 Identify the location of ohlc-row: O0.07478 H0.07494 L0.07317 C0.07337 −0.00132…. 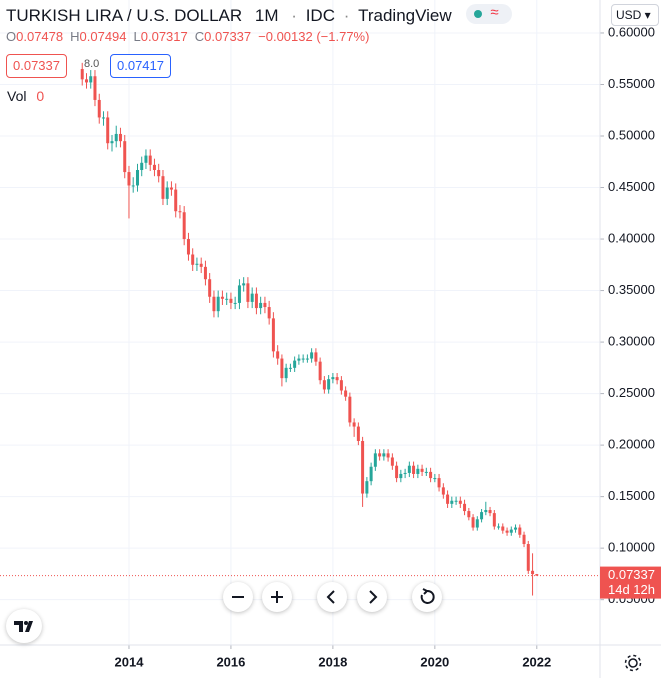
(187, 36).